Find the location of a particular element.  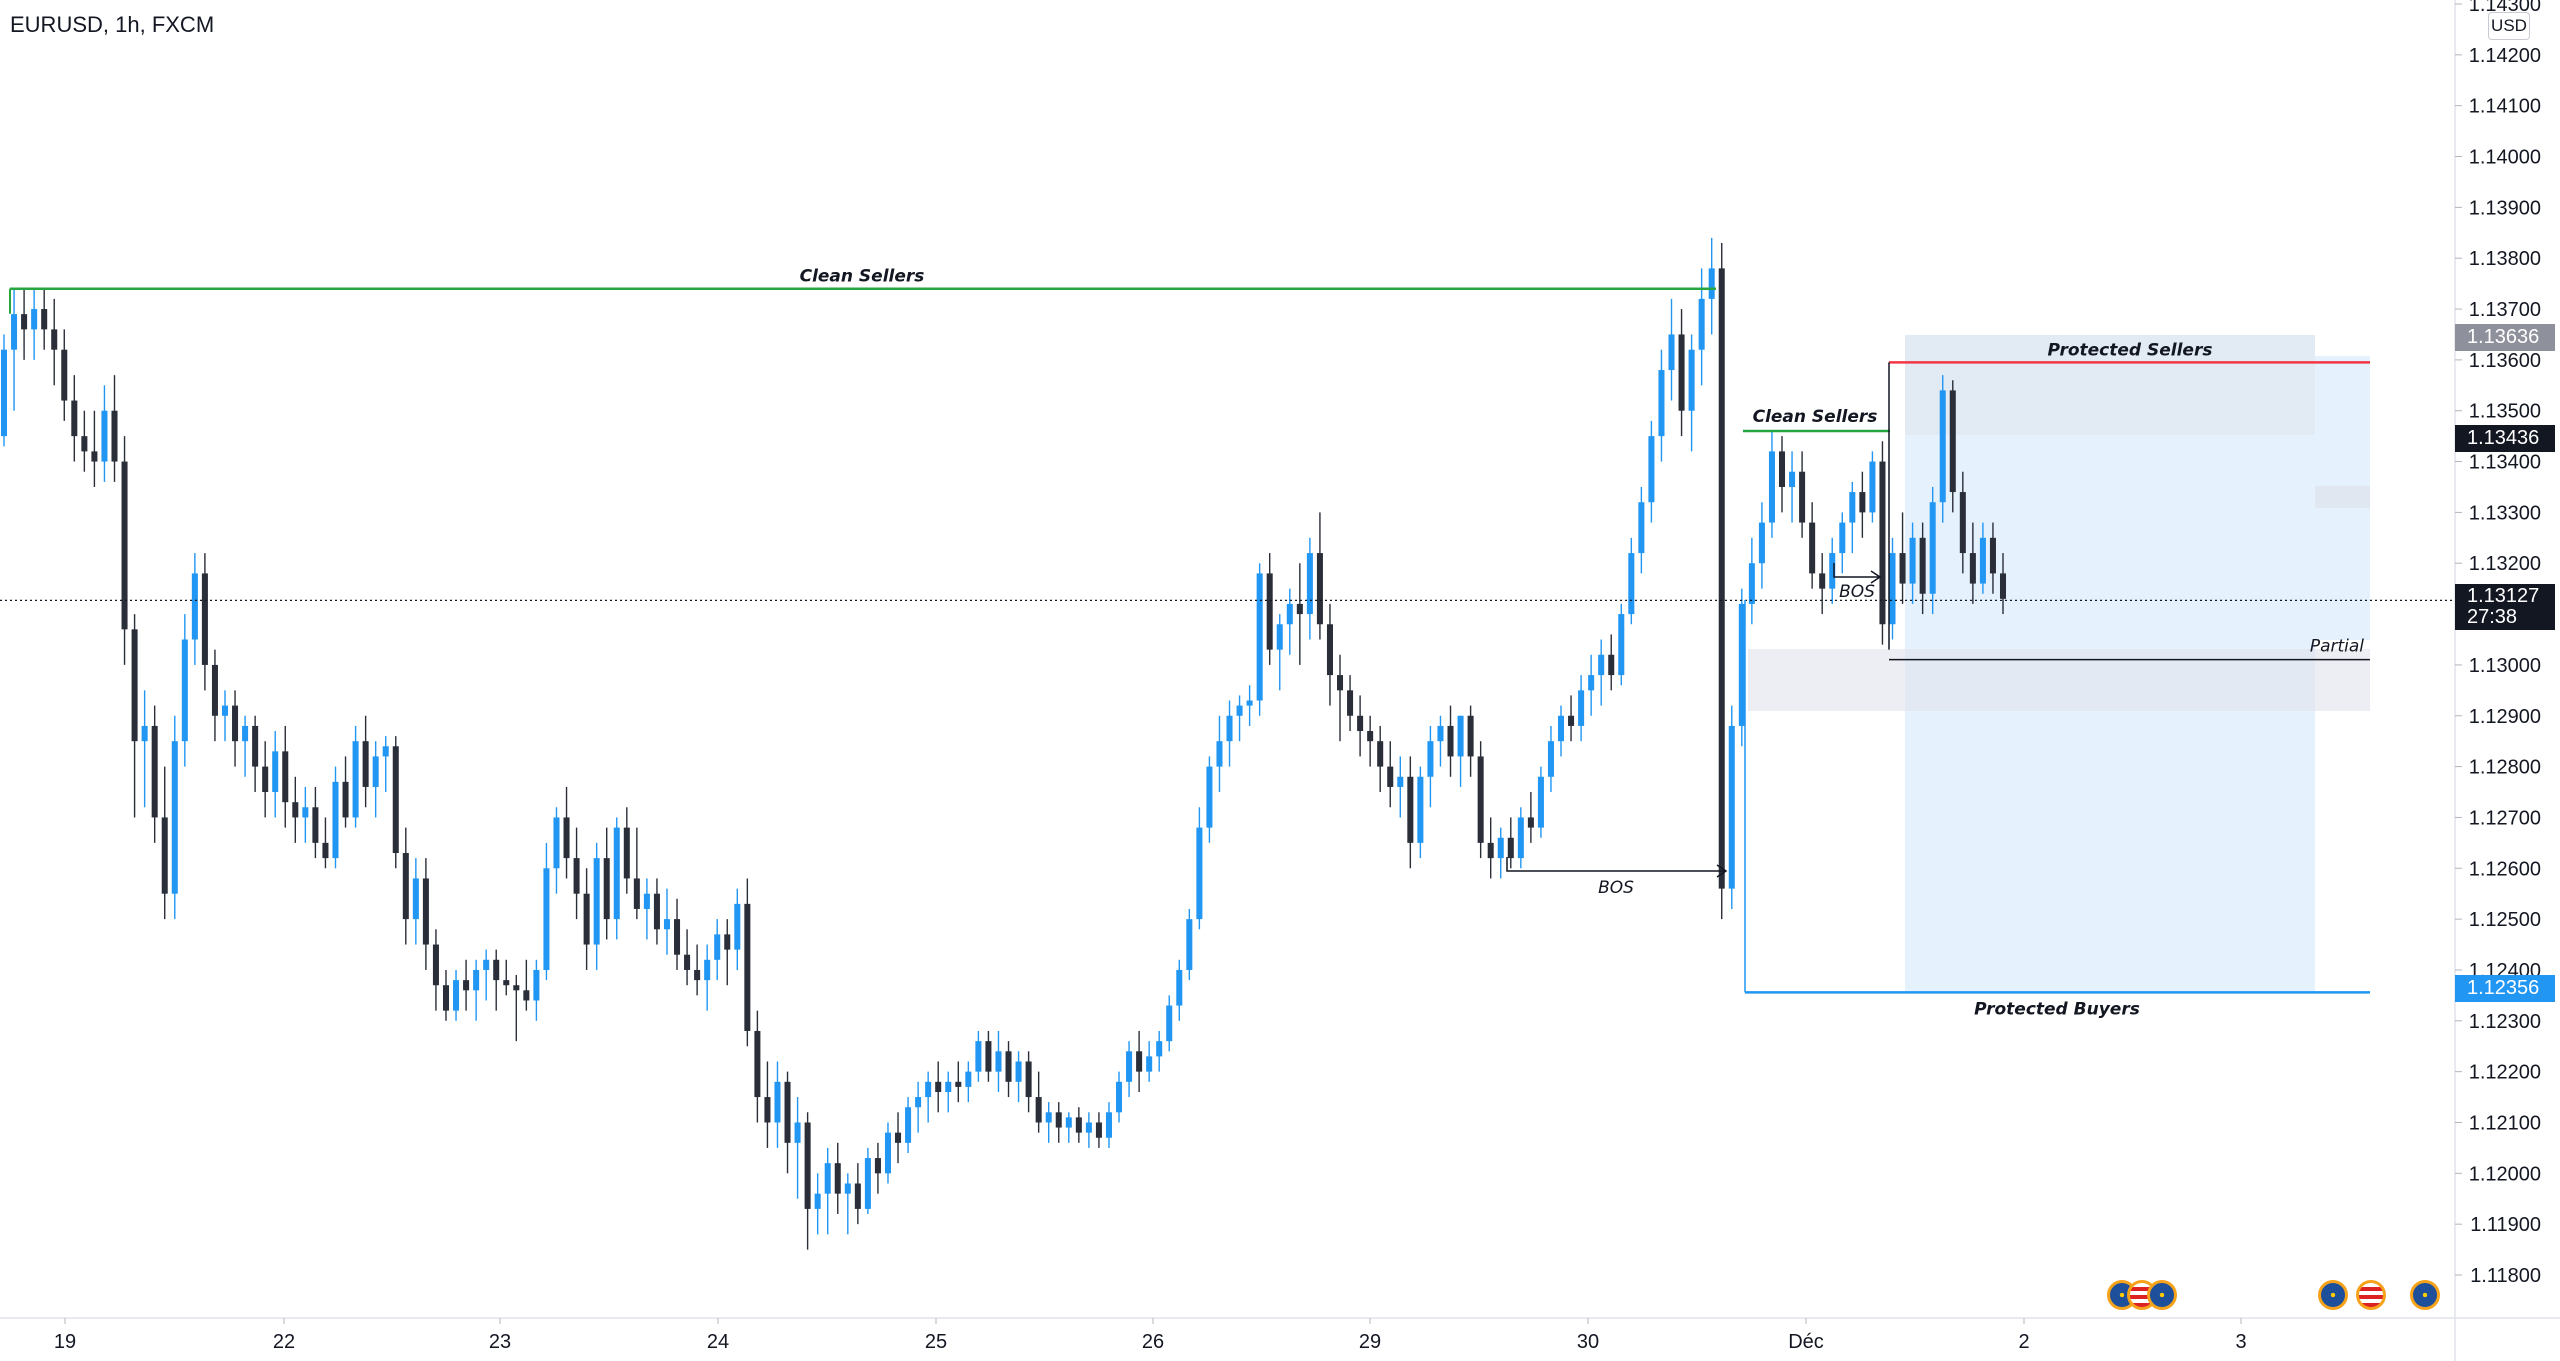

currency-badge: USD is located at coordinates (2509, 26).